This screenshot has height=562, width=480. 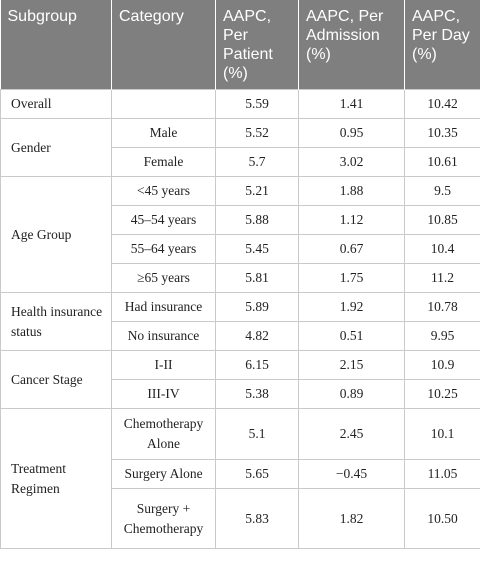 I want to click on category-cell: Male, so click(x=163, y=133).